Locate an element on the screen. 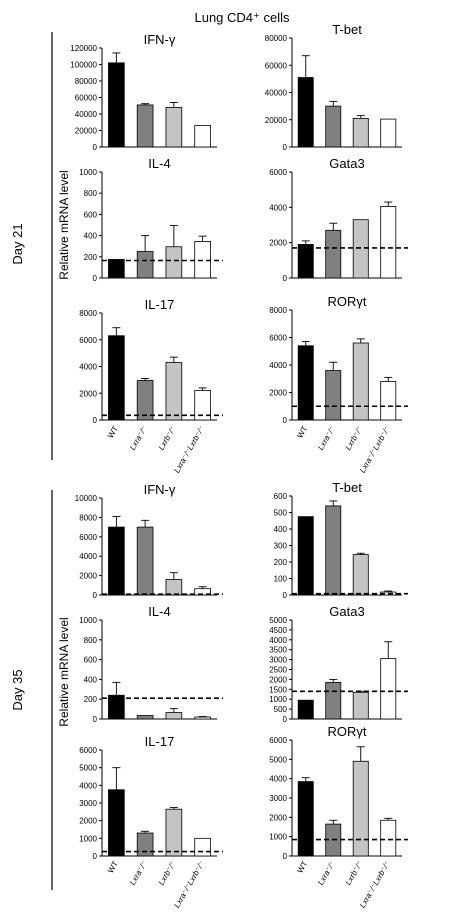 The image size is (459, 919). chart-5: RORγt 0 2000 4000 6000 8000 is located at coordinates (338, 359).